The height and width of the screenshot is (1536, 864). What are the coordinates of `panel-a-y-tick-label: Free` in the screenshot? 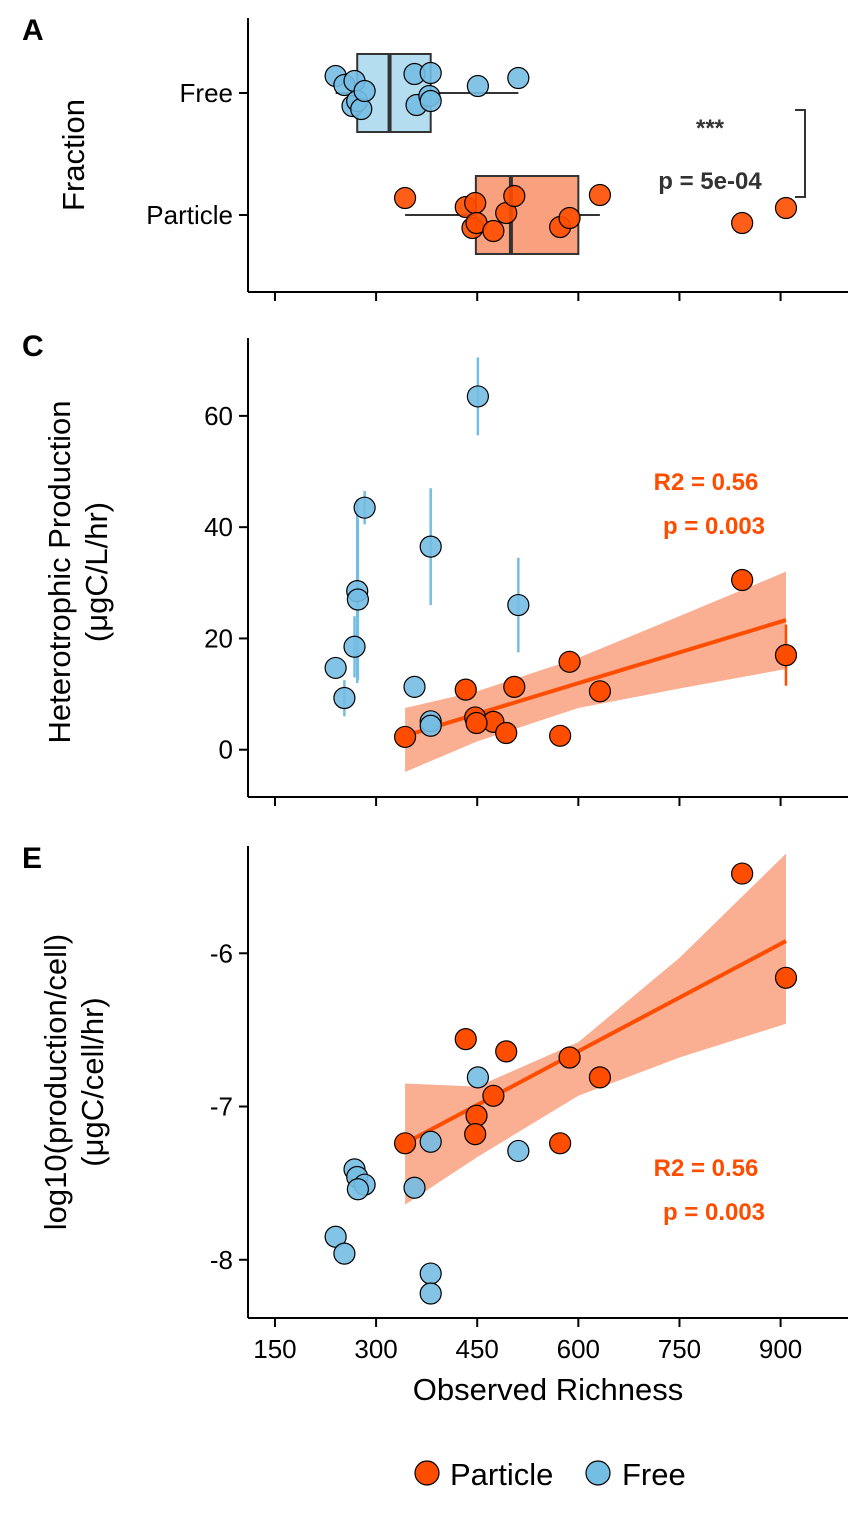 It's located at (206, 93).